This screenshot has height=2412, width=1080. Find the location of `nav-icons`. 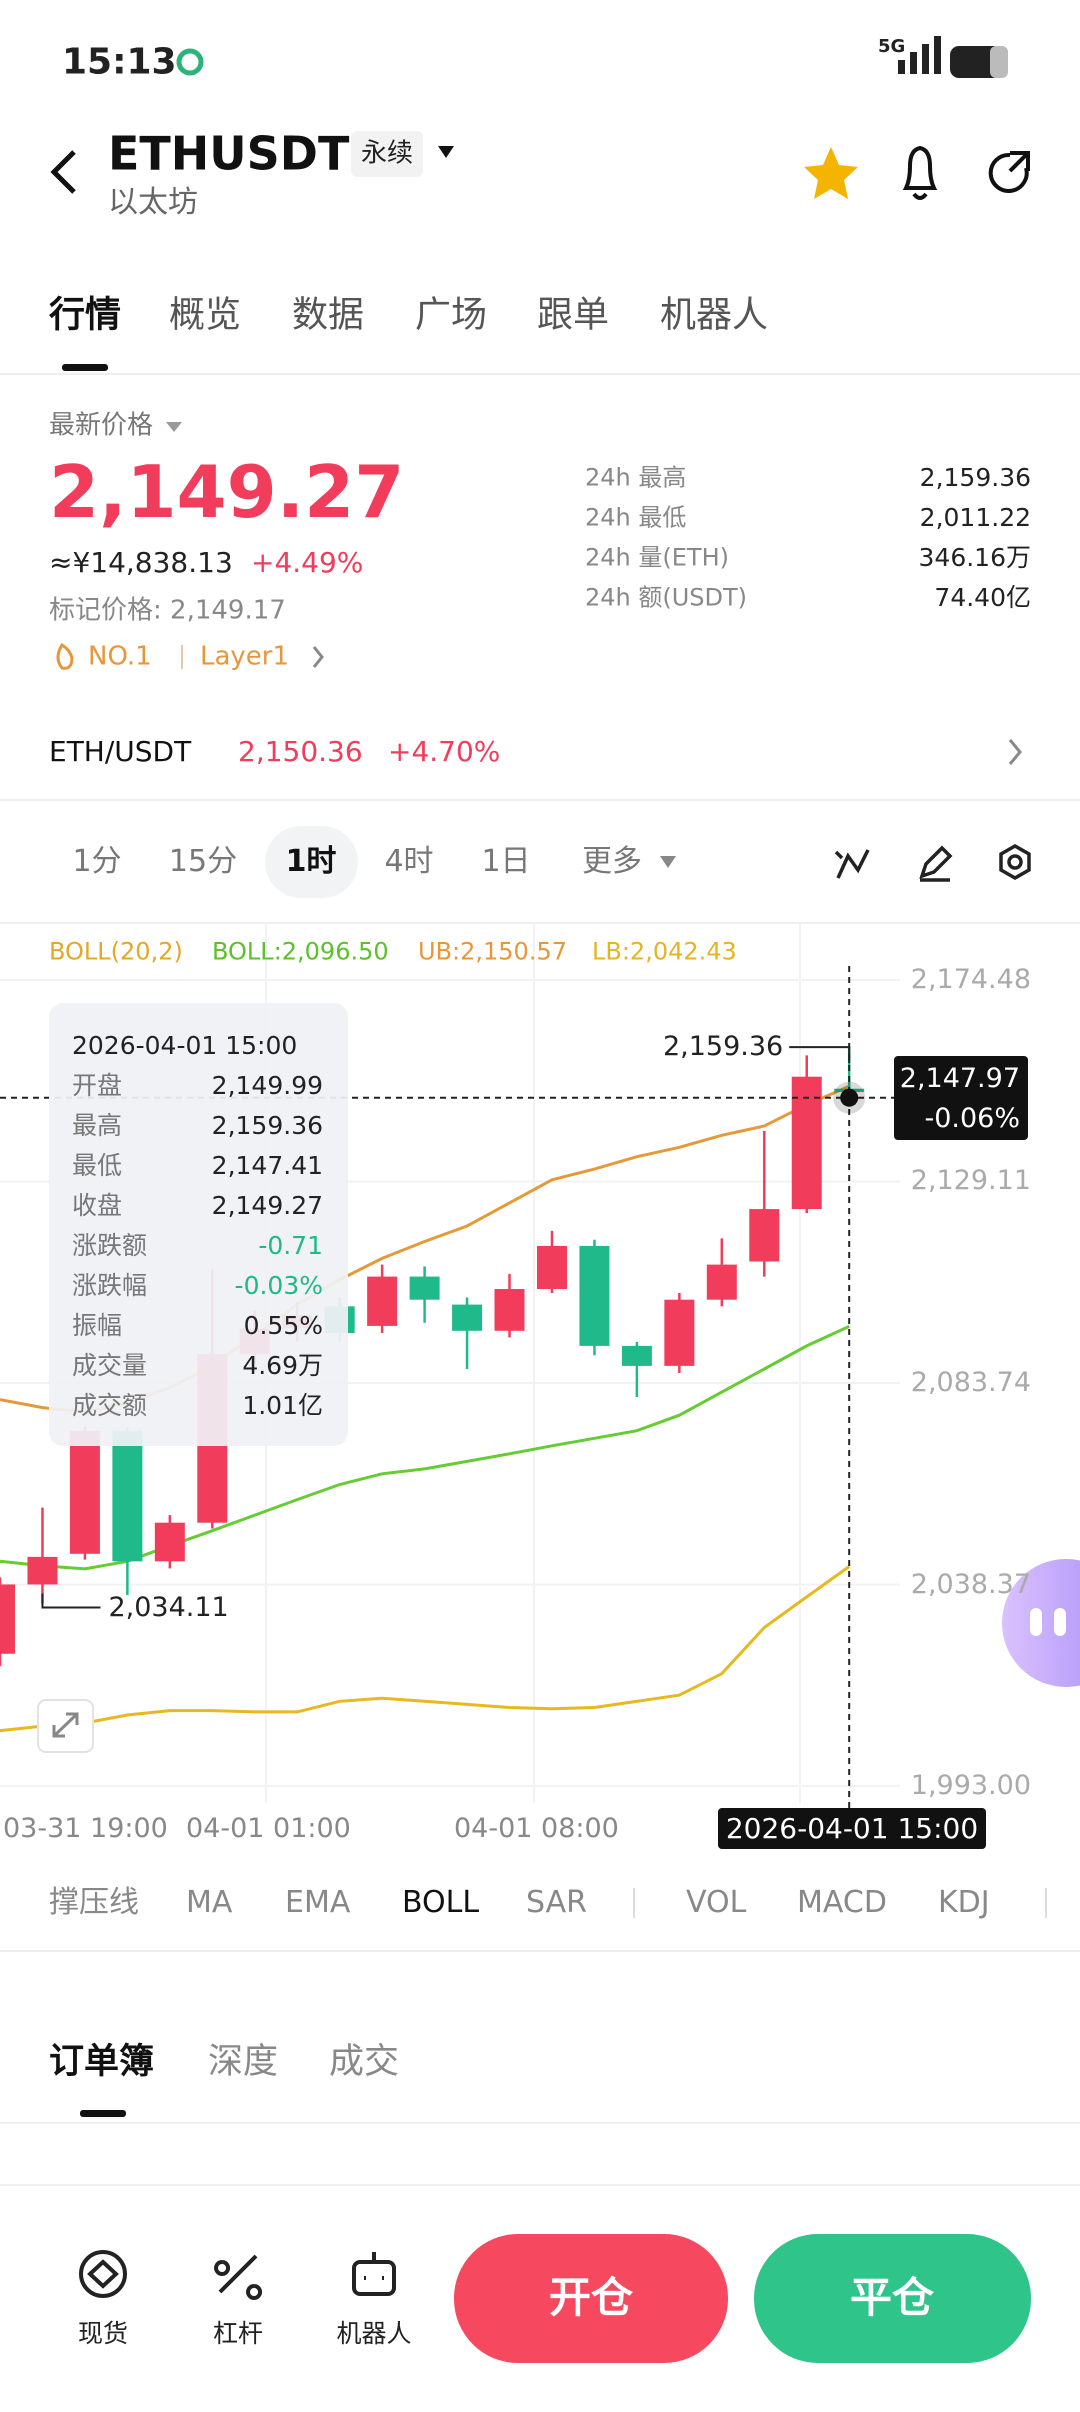

nav-icons is located at coordinates (237, 2275).